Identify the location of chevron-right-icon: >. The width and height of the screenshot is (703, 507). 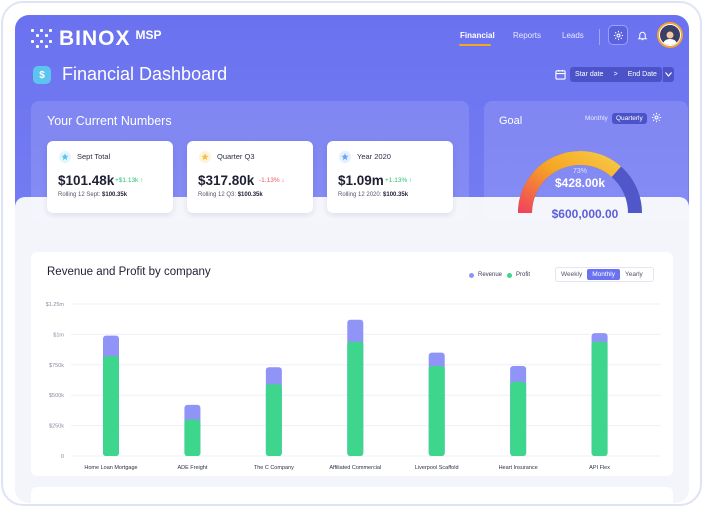
(615, 74).